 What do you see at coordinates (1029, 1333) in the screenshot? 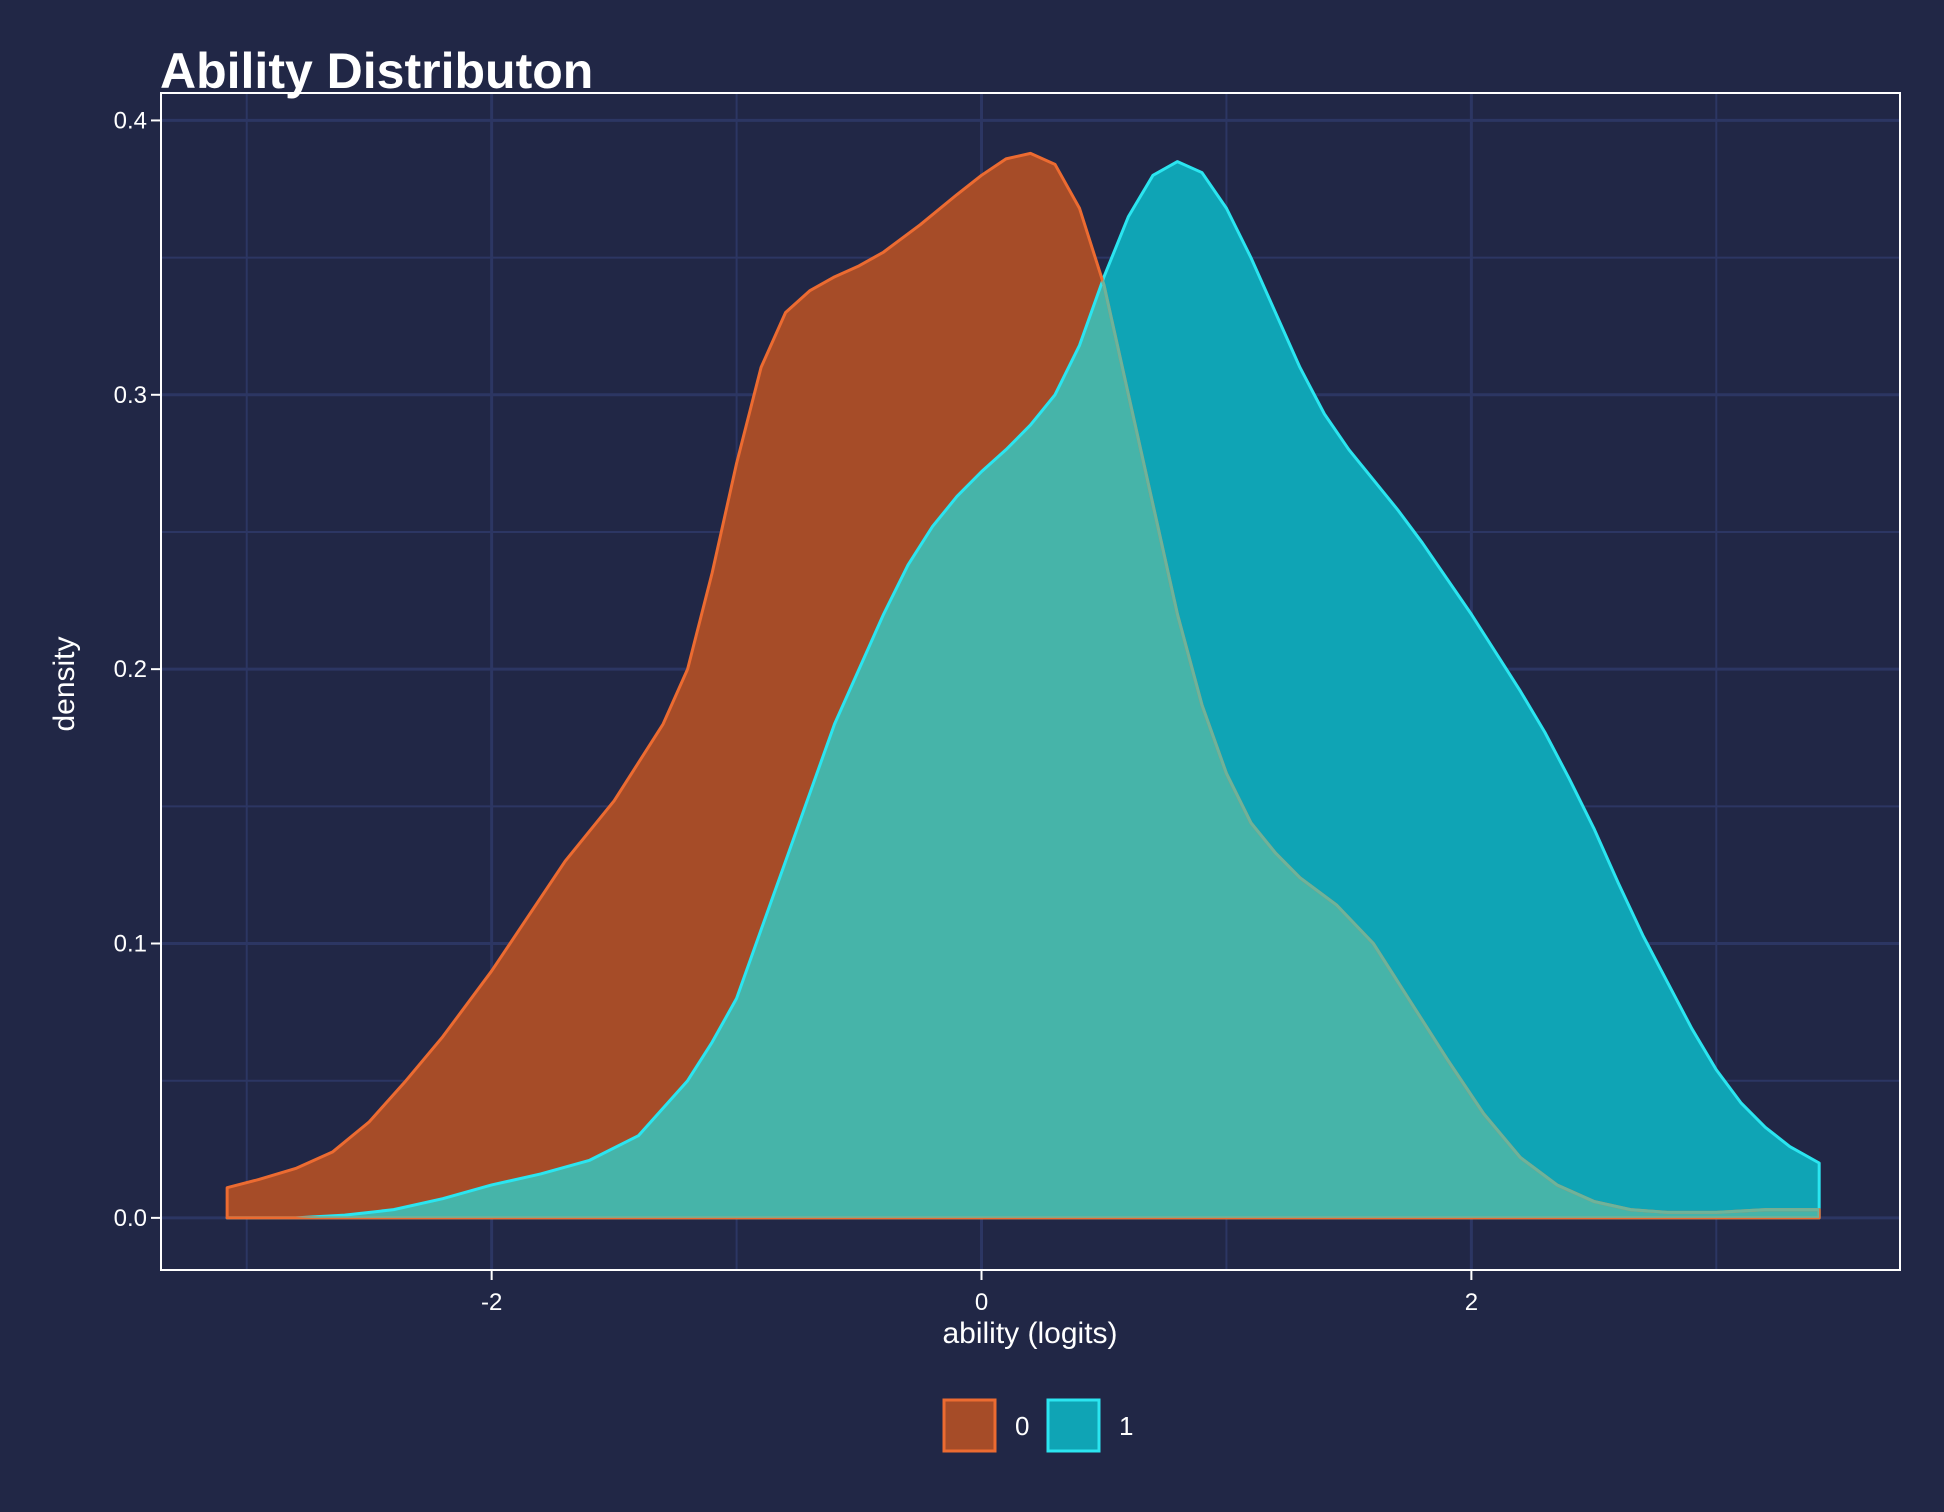
I see `x-axis-title: ability (logits)` at bounding box center [1029, 1333].